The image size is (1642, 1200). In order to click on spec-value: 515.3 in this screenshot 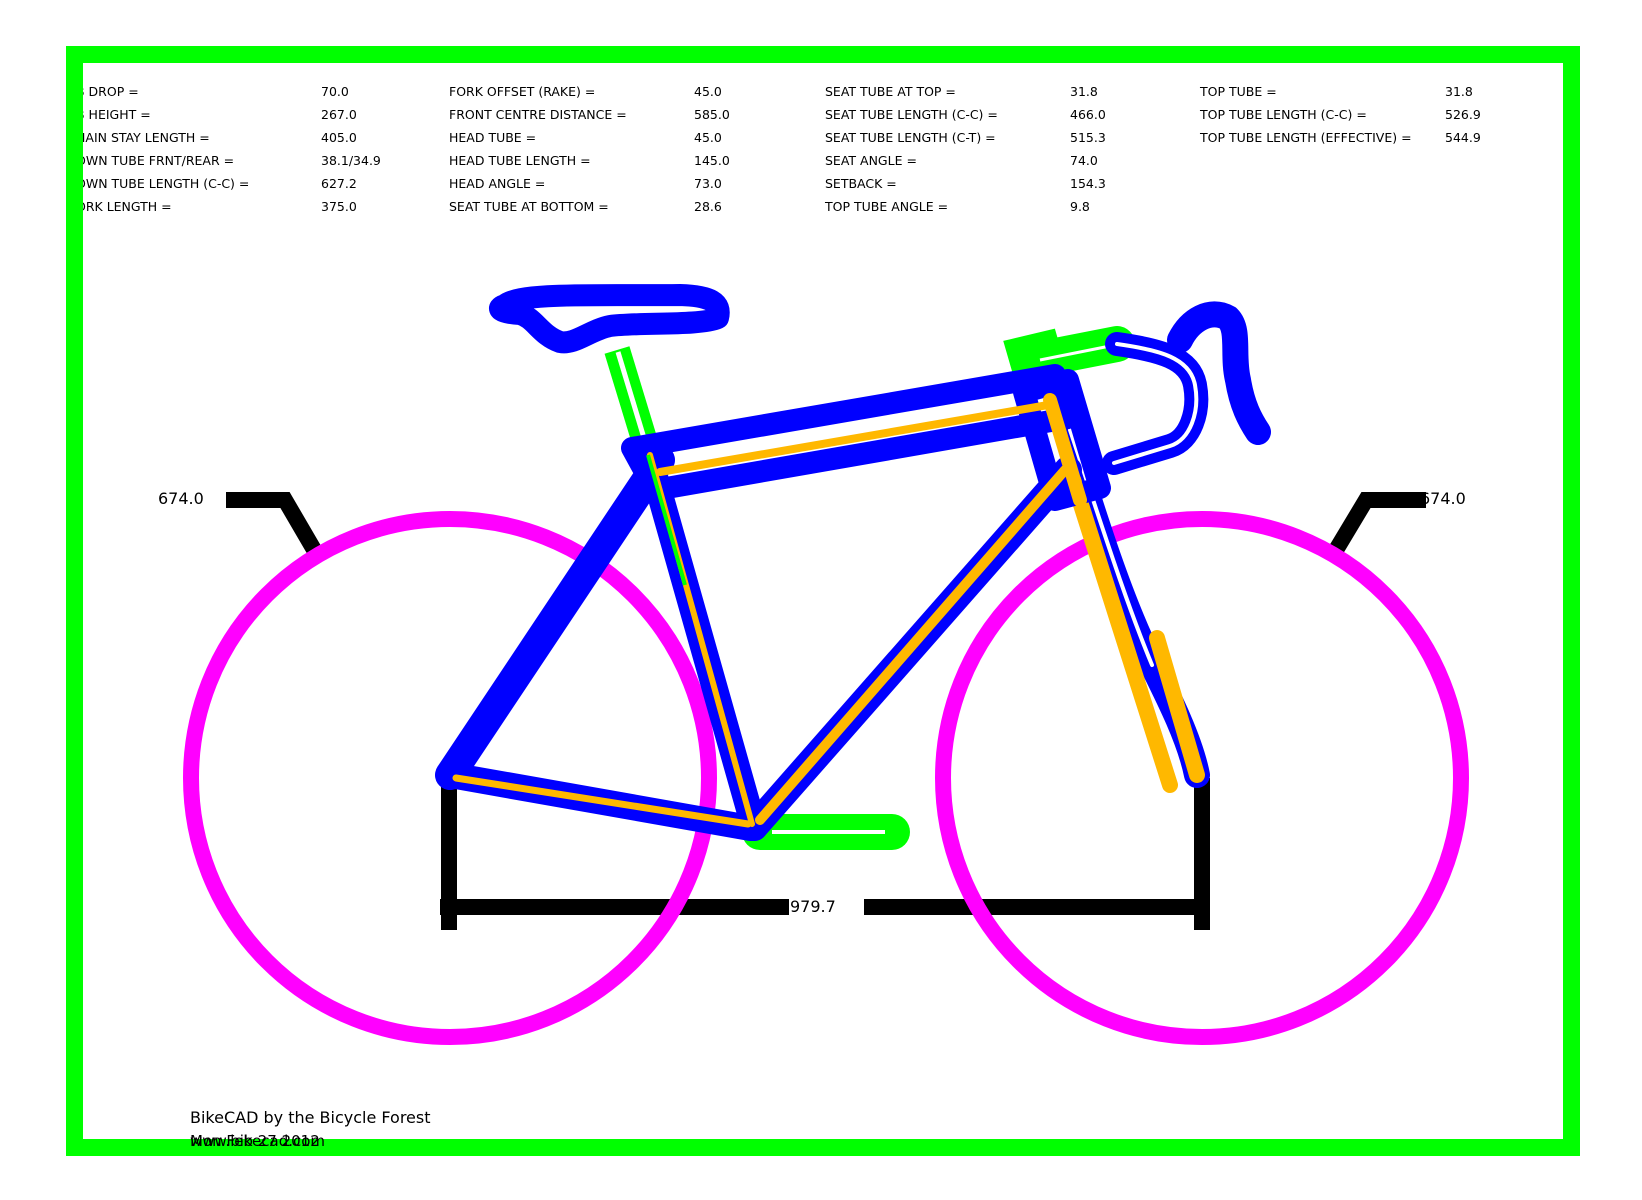, I will do `click(1088, 137)`.